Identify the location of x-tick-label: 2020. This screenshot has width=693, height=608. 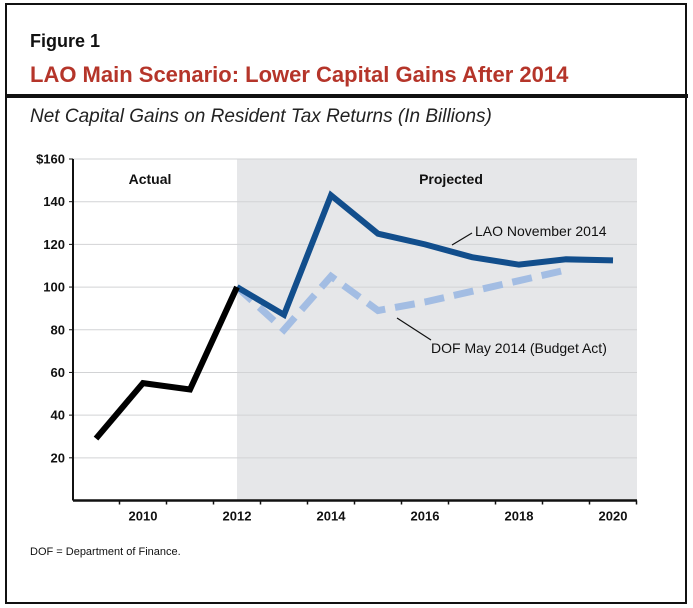
(613, 516).